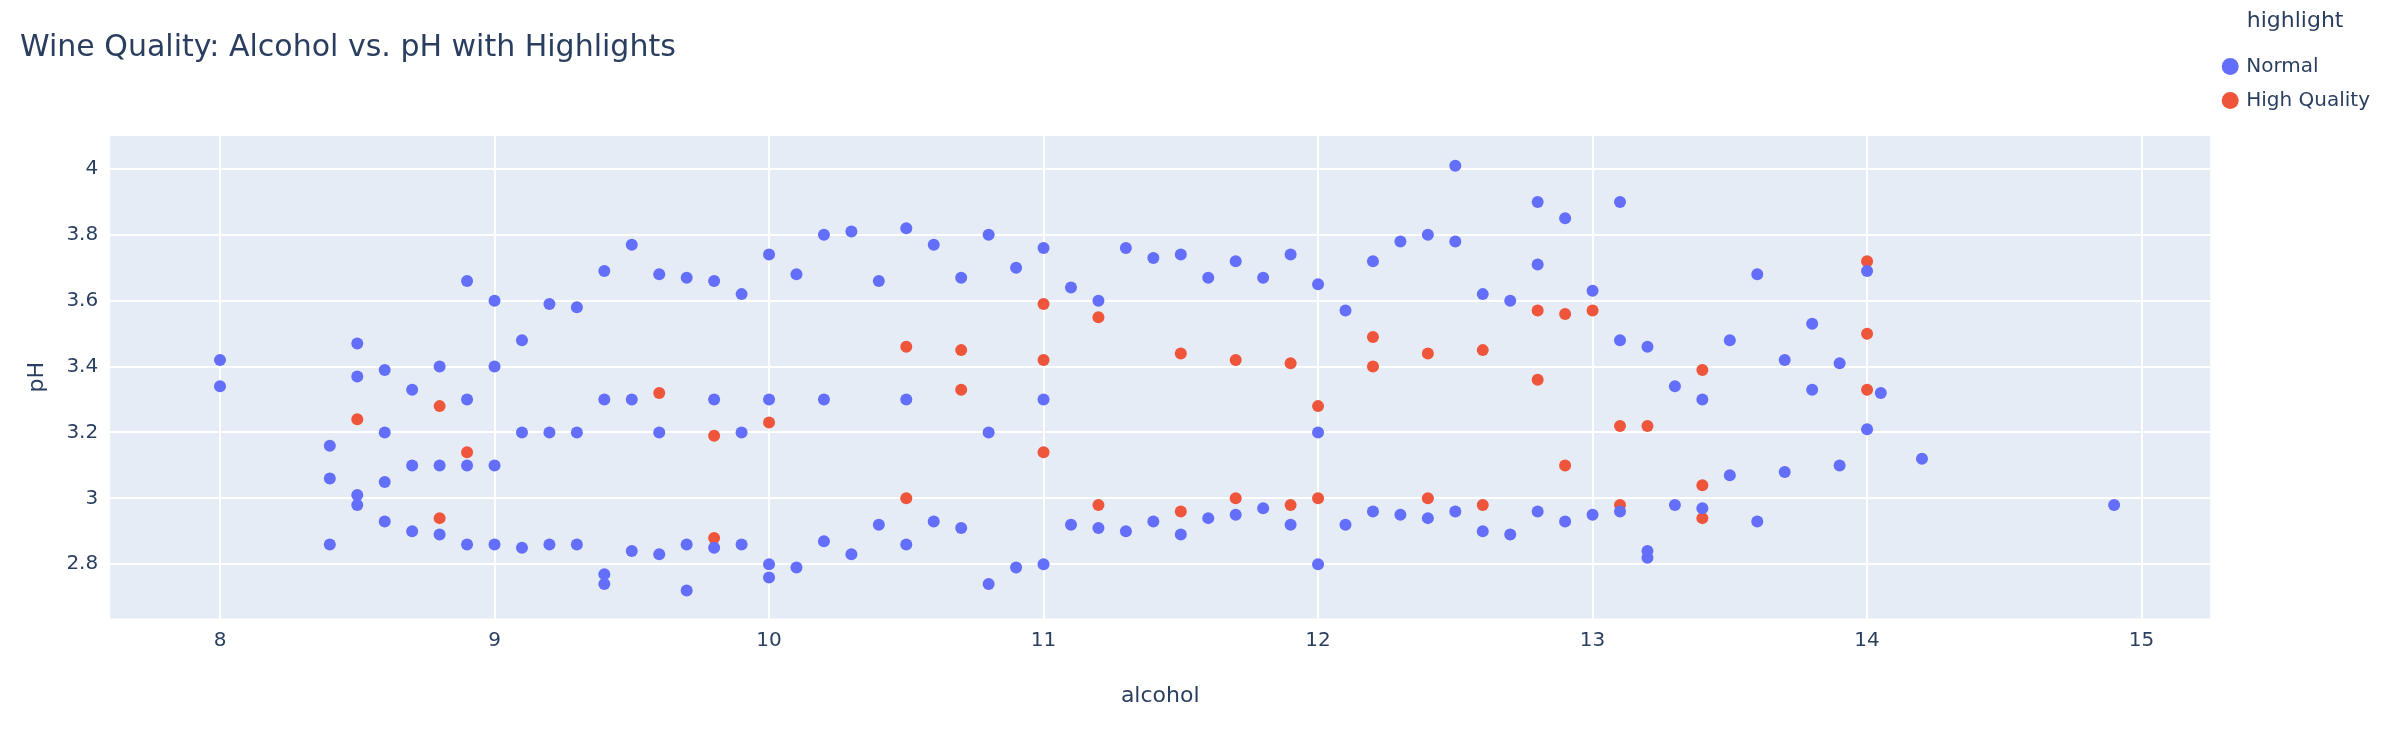 Image resolution: width=2400 pixels, height=733 pixels. I want to click on y-tick-label: 3.4, so click(82, 364).